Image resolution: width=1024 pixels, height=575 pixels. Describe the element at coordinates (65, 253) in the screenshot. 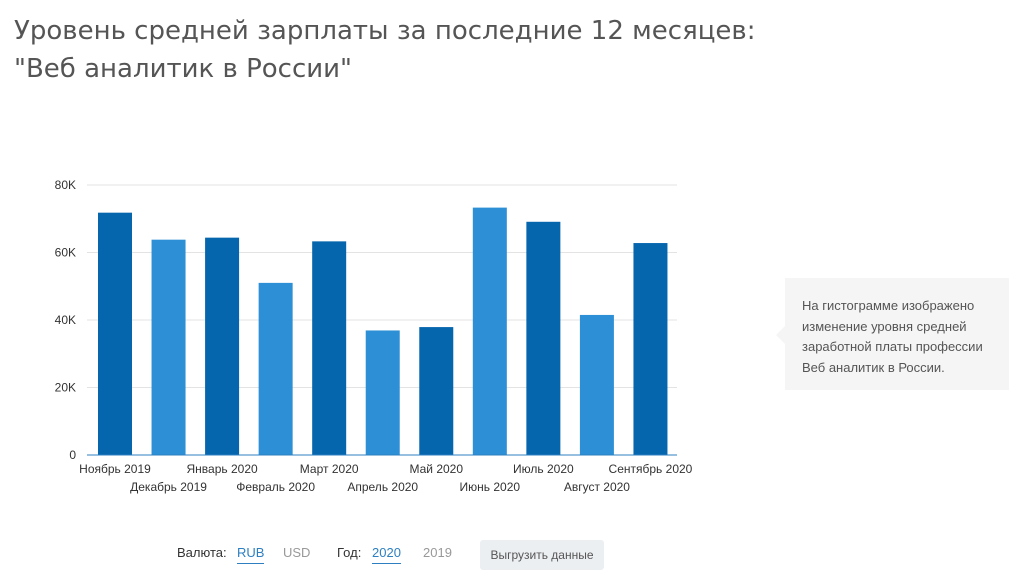

I see `y-tick-label: 60K` at that location.